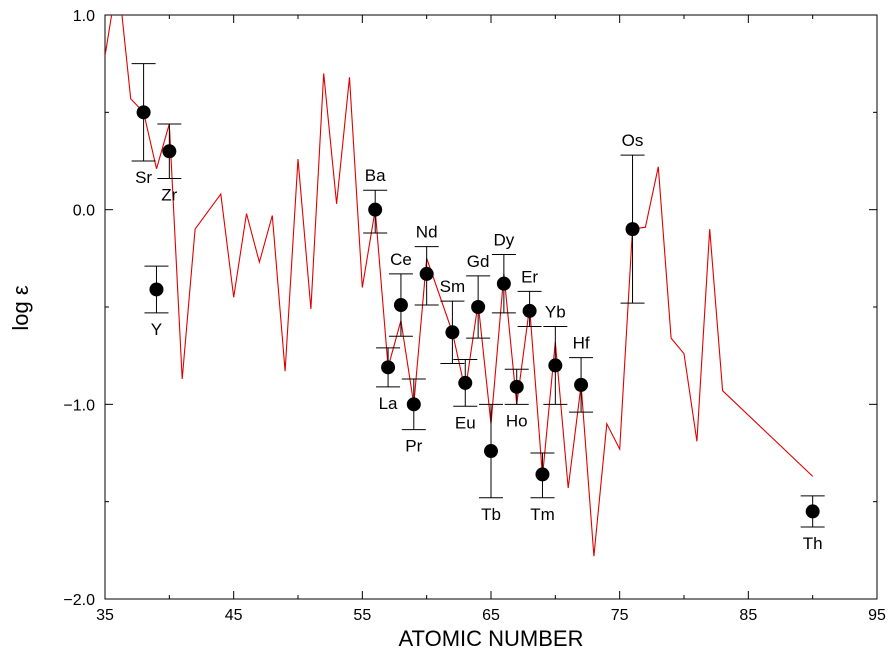  I want to click on x-axis-title: ATOMIC NUMBER, so click(491, 638).